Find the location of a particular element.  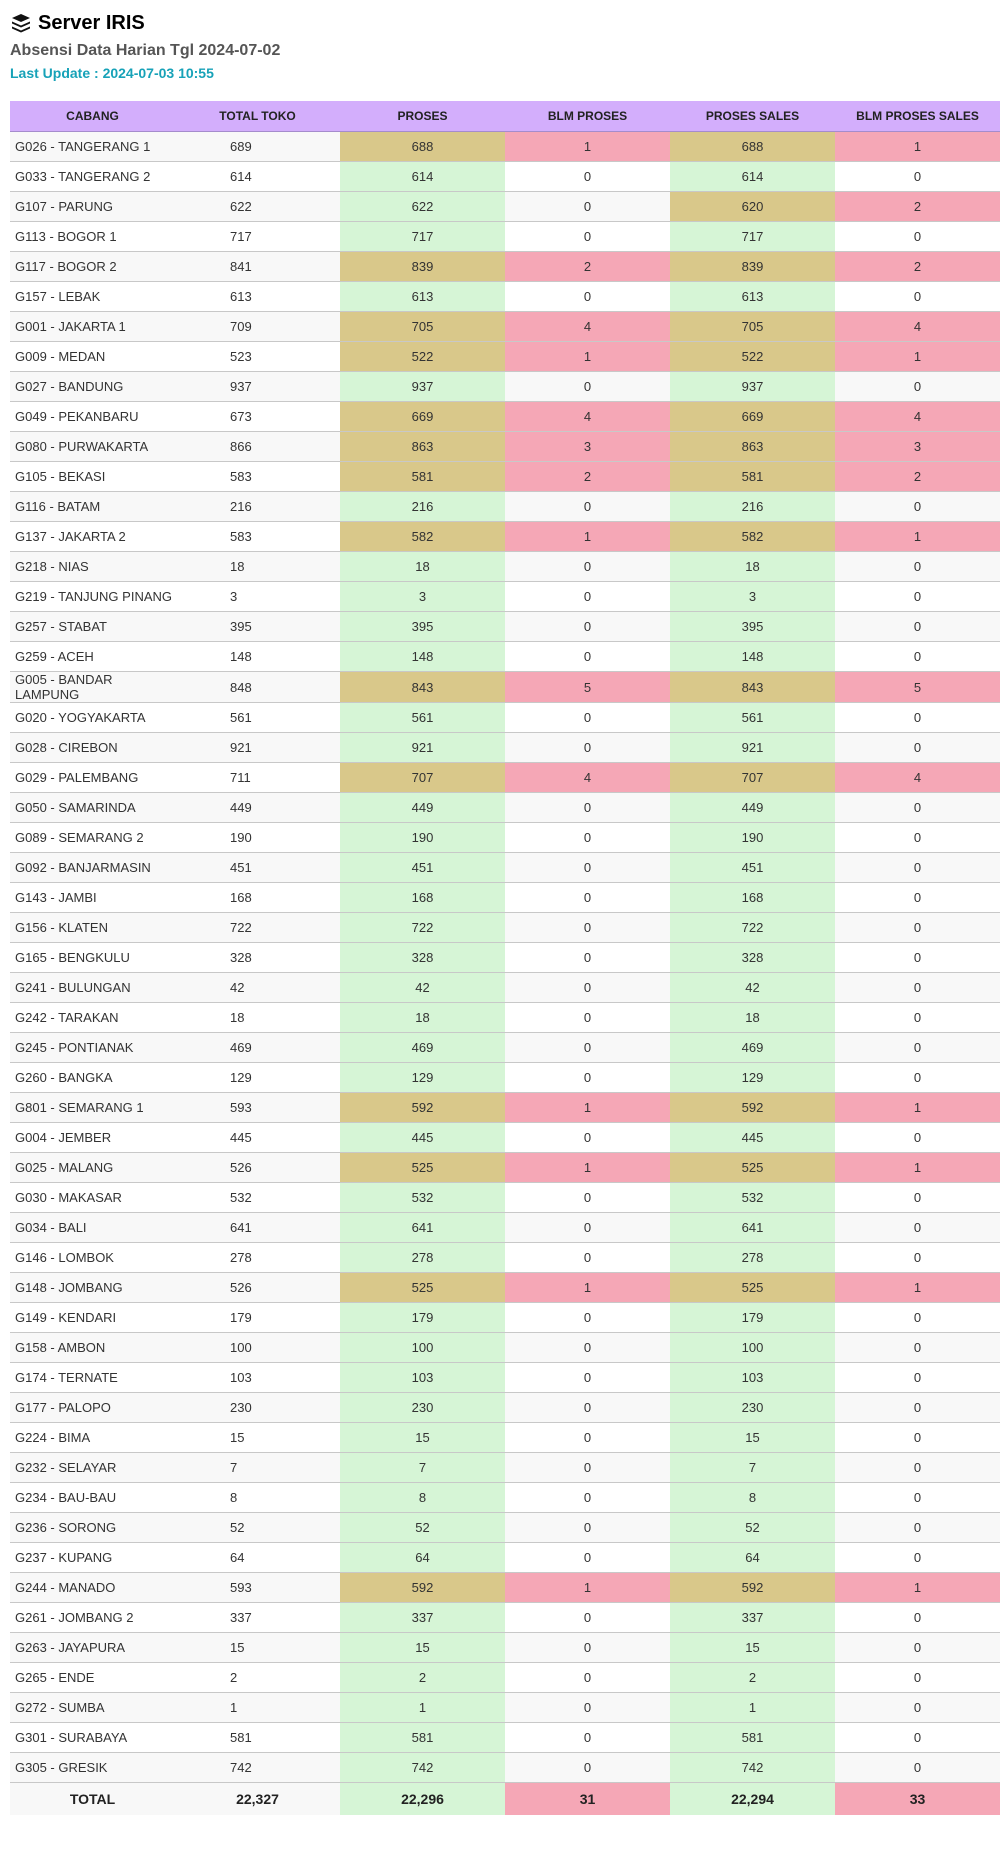

cabang-cell: G174 - TERNATE is located at coordinates (92, 1377).